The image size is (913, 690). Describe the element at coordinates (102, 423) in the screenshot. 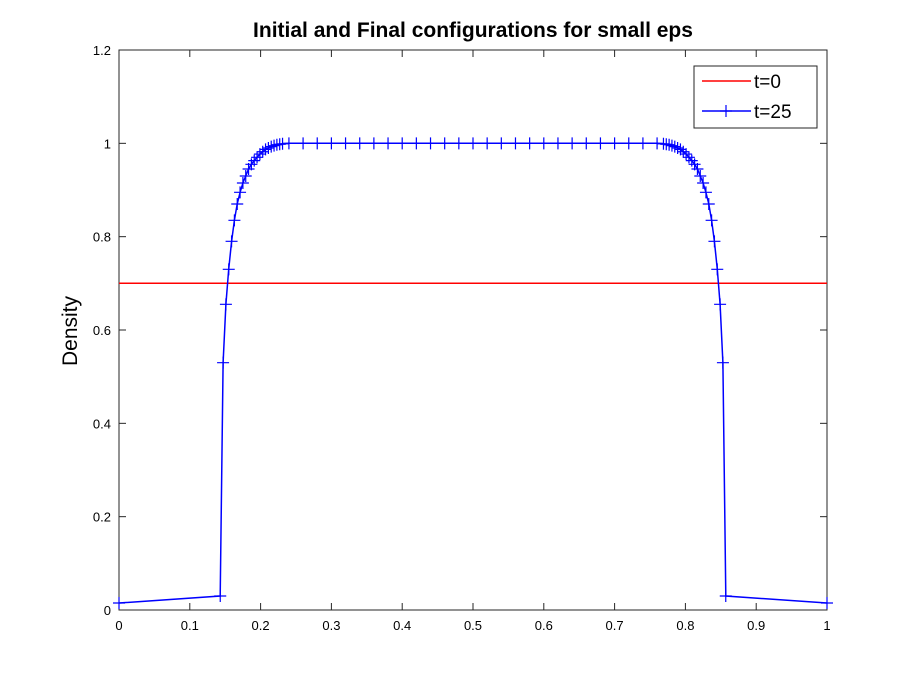

I see `y-tick-label: 0.4` at that location.